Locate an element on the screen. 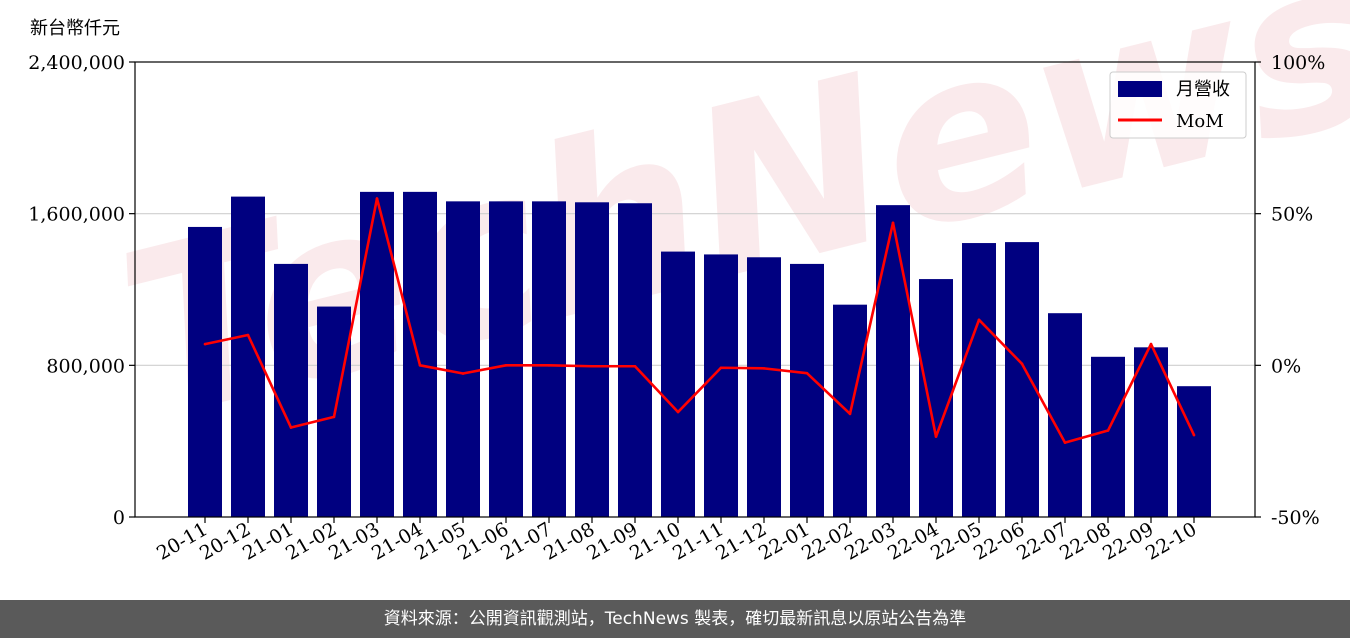 The height and width of the screenshot is (638, 1350). legend-line-label: MoM is located at coordinates (1200, 121).